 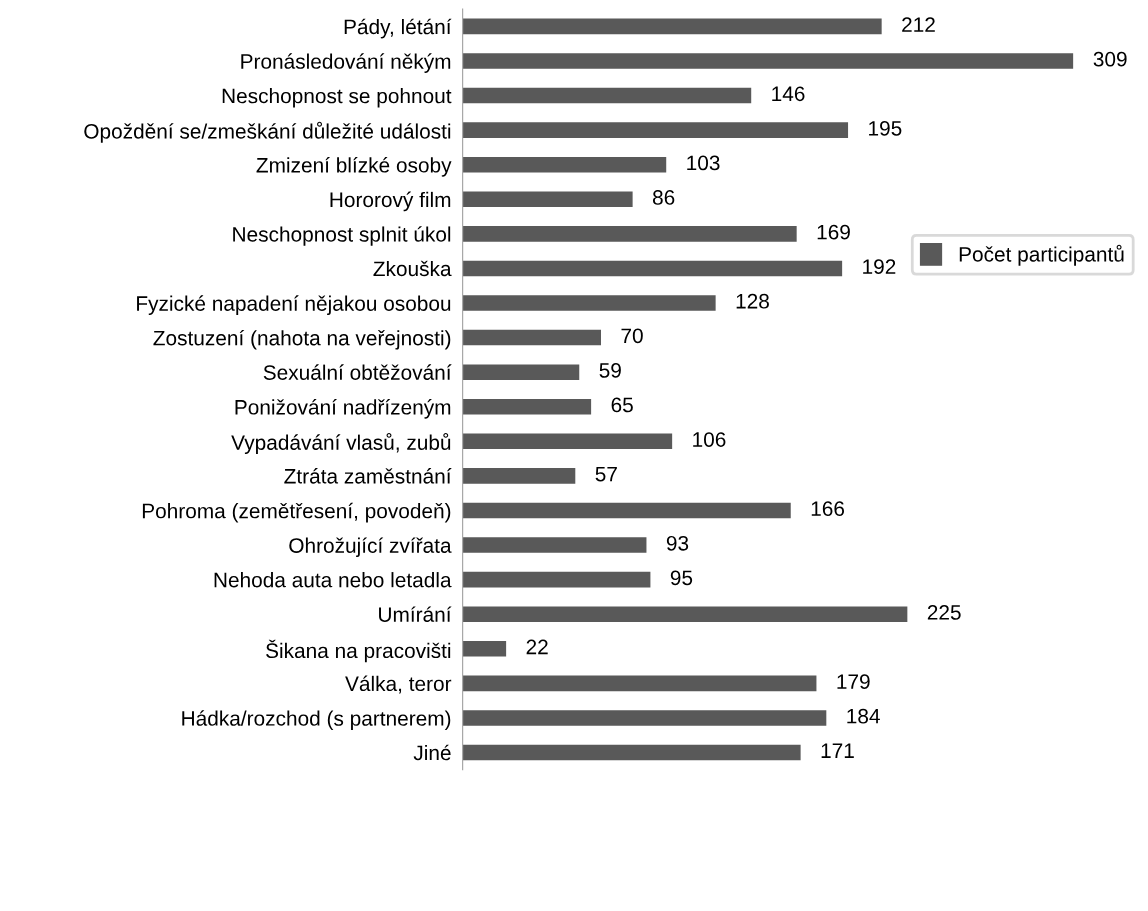 What do you see at coordinates (342, 236) in the screenshot?
I see `y-tick-label: Neschopnost splnit úkol` at bounding box center [342, 236].